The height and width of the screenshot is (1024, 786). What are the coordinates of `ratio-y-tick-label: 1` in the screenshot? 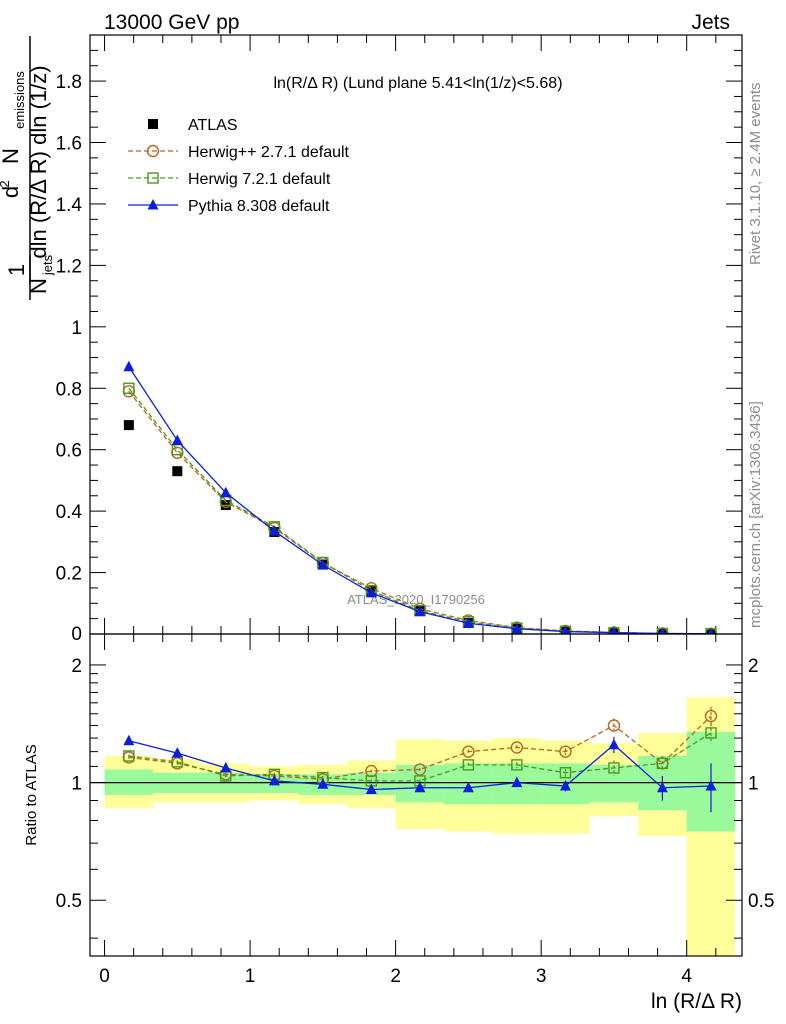 It's located at (76, 784).